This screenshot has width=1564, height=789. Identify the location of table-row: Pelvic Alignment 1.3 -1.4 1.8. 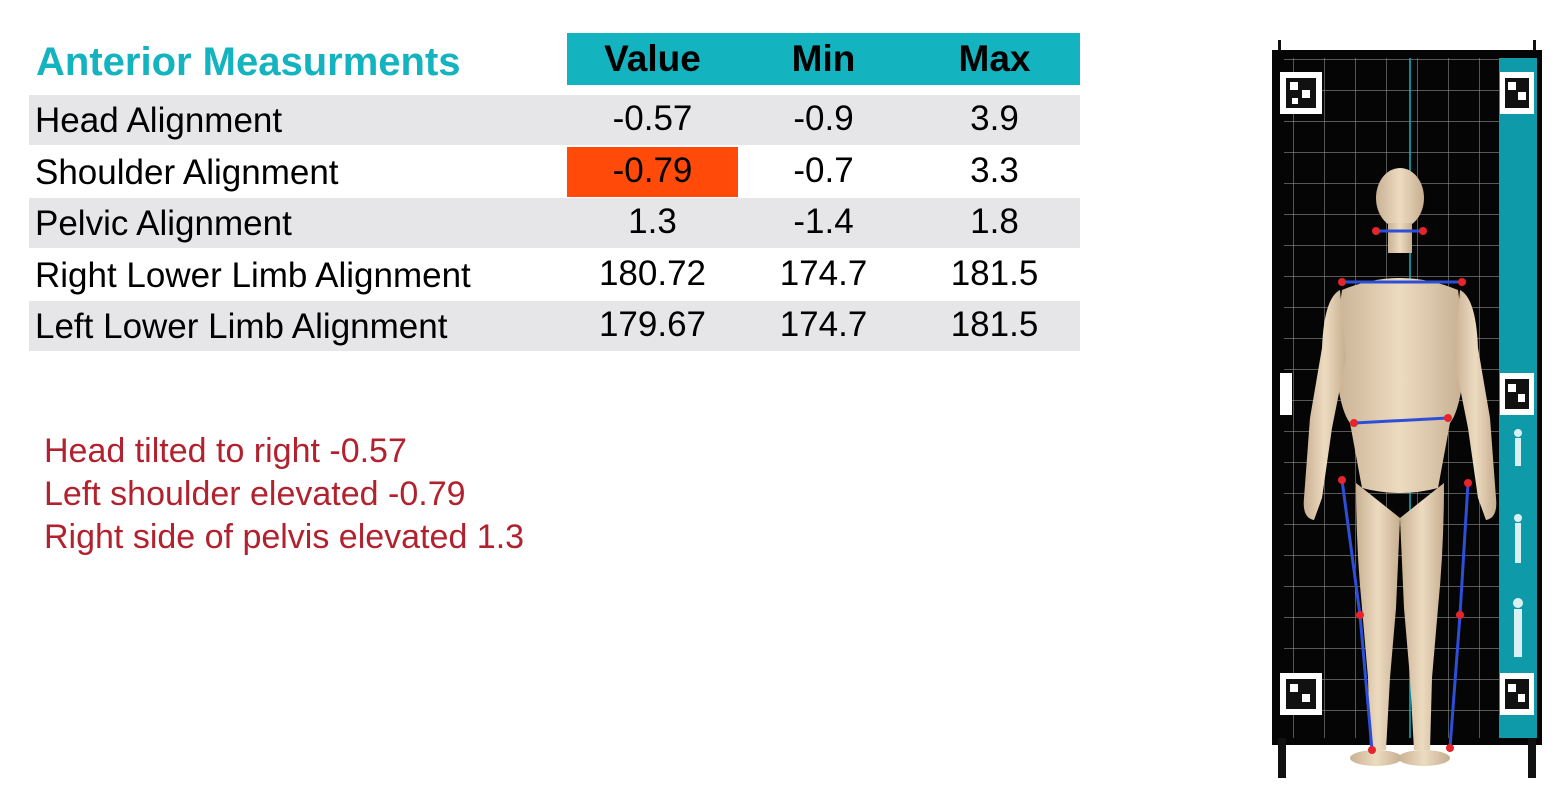
(554, 223).